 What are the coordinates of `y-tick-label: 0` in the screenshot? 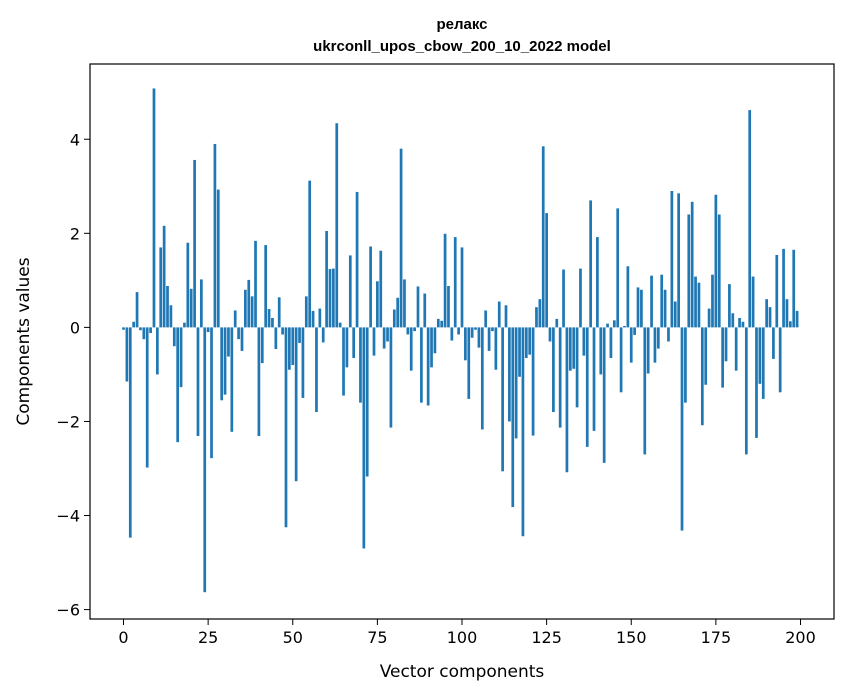 It's located at (75, 327).